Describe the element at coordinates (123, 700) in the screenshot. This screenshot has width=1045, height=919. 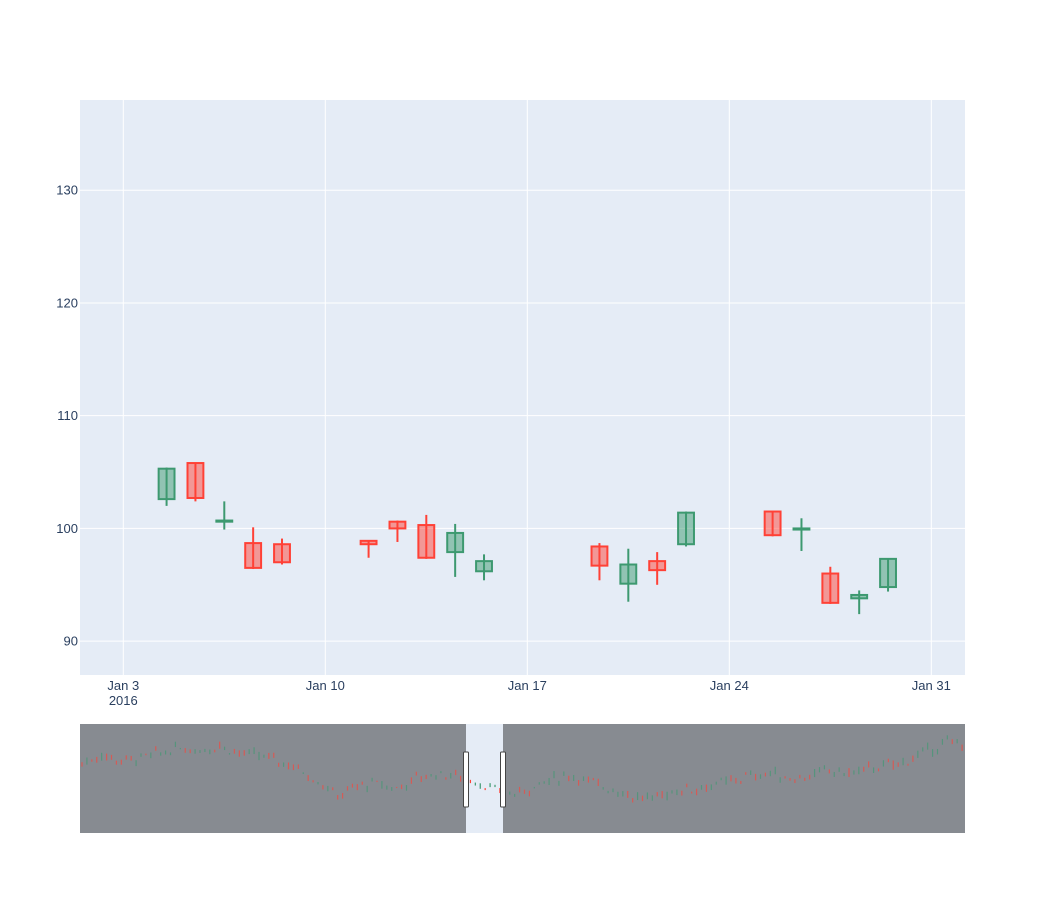
I see `x-tick-sublabel: 2016` at that location.